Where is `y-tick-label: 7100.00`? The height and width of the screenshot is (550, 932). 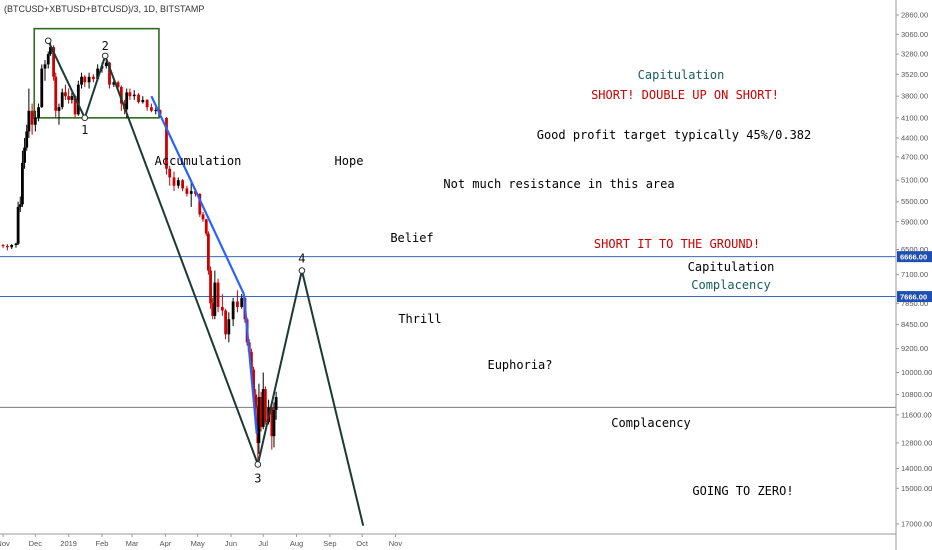
y-tick-label: 7100.00 is located at coordinates (914, 274).